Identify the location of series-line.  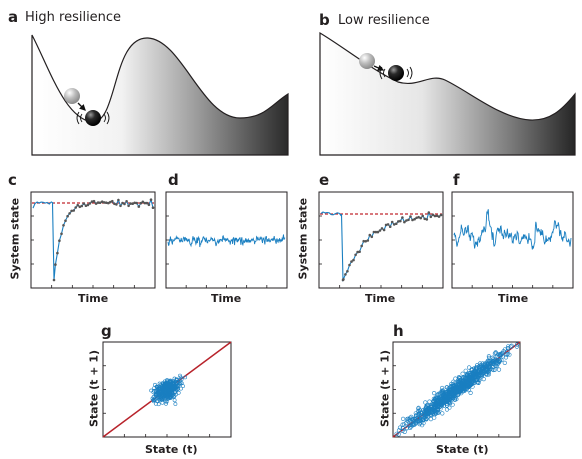
(512, 229).